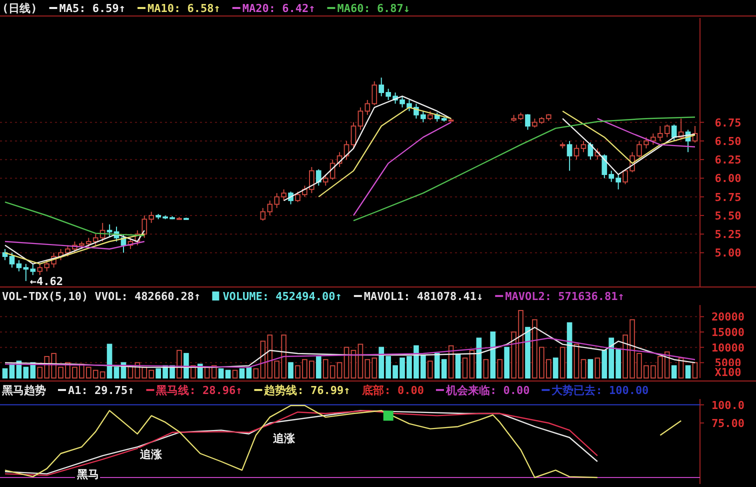  I want to click on annotation: ←4.62, so click(47, 281).